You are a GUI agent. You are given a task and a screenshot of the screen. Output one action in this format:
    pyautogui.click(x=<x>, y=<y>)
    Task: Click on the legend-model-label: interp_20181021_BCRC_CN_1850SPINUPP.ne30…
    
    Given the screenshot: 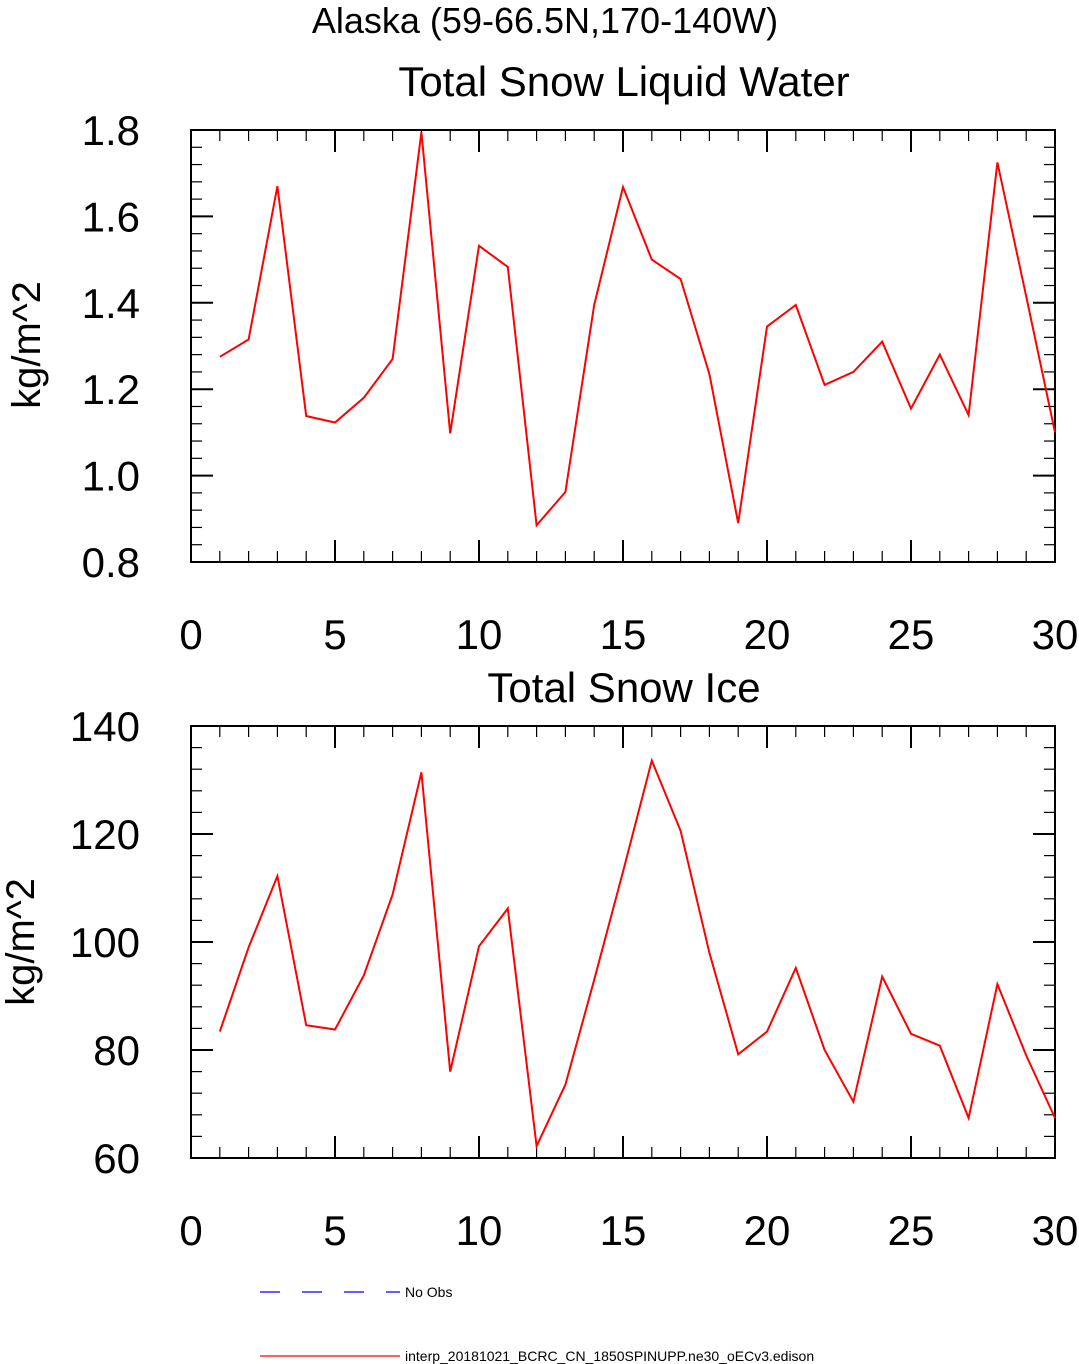 What is the action you would take?
    pyautogui.click(x=609, y=1356)
    